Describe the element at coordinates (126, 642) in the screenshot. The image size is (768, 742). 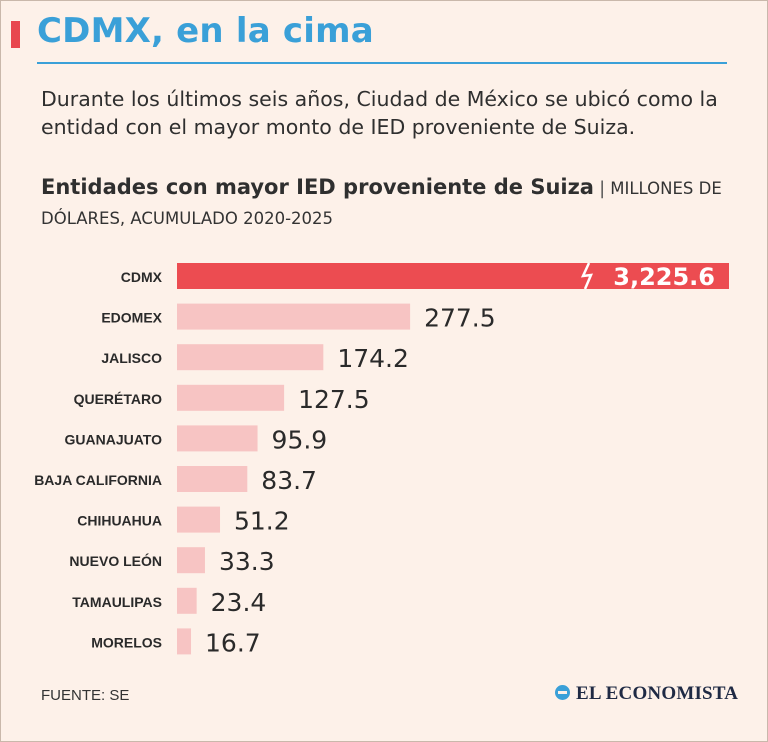
I see `category-label: MORELOS` at that location.